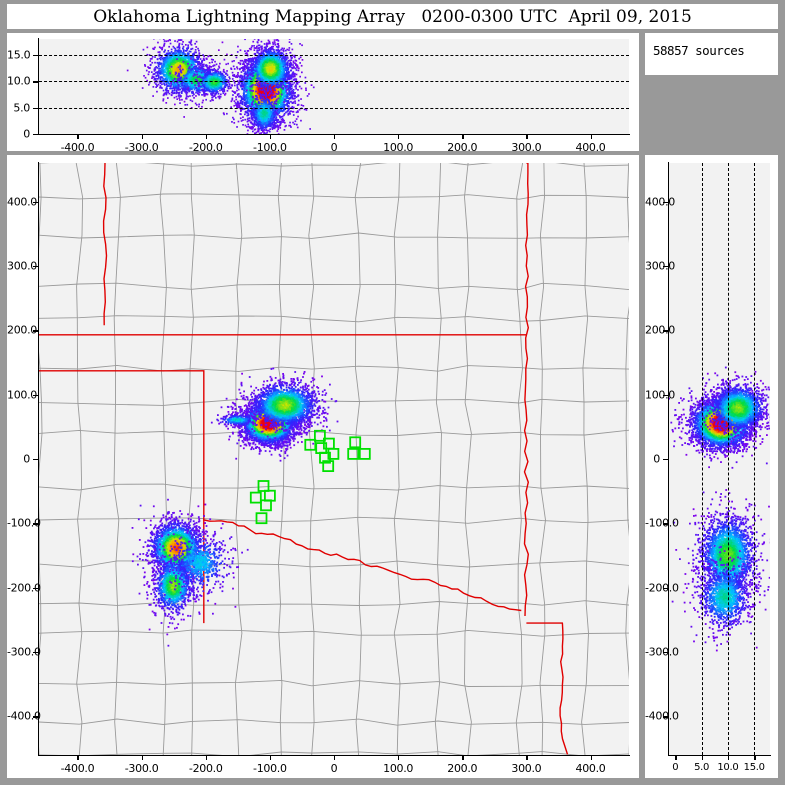 Image resolution: width=785 pixels, height=785 pixels. I want to click on x-tick-label: 15.0, so click(754, 767).